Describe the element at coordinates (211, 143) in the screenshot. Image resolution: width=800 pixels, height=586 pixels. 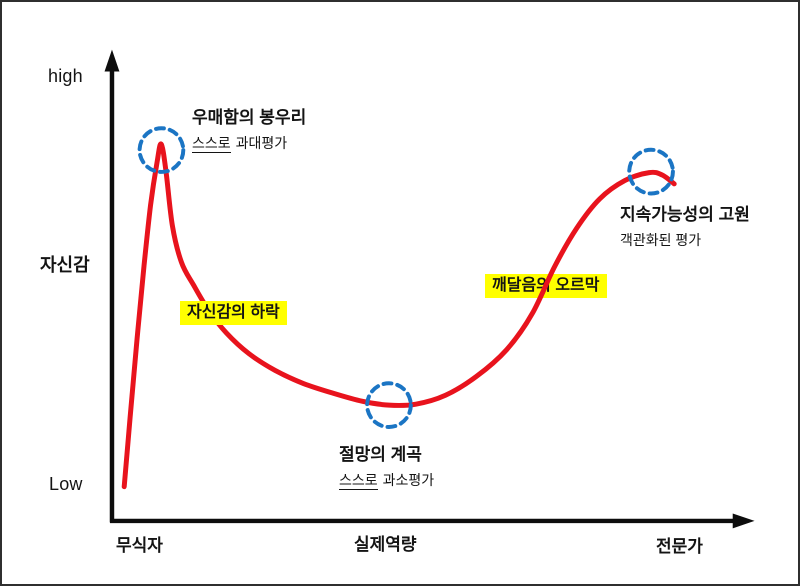
I see `peak-subtitle-underlined: 스스로` at that location.